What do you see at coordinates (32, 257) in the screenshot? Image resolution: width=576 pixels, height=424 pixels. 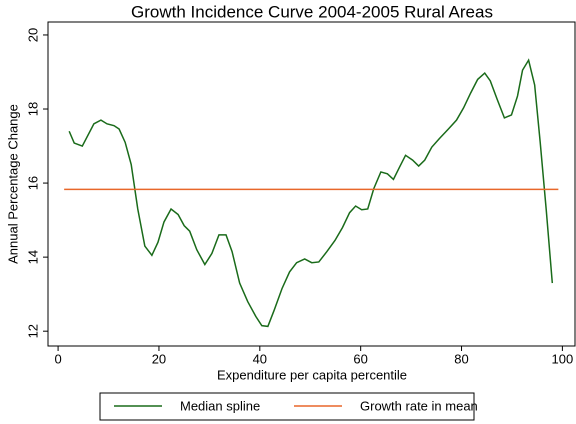 I see `y-tick-label: 14` at bounding box center [32, 257].